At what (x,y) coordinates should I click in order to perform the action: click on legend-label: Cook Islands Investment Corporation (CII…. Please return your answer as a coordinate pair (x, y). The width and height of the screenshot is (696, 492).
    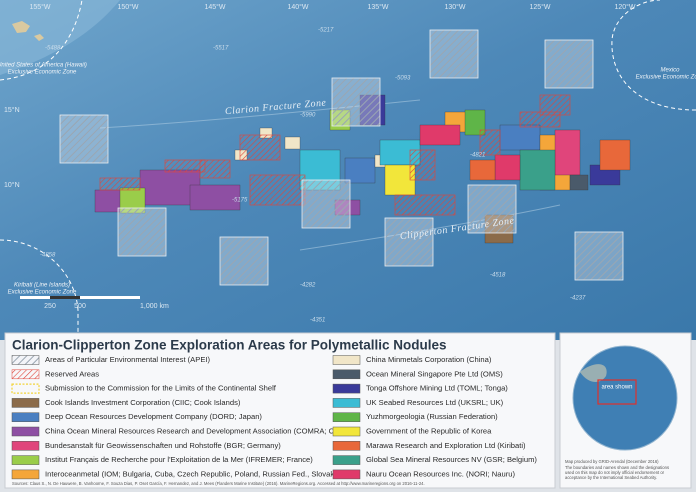
    Looking at the image, I should click on (143, 402).